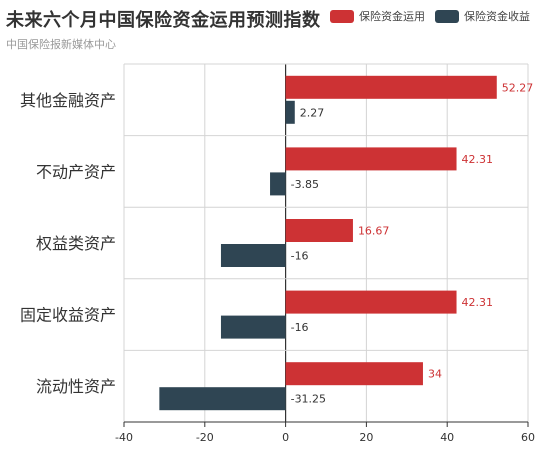  What do you see at coordinates (205, 437) in the screenshot?
I see `x-tick-label: -20` at bounding box center [205, 437].